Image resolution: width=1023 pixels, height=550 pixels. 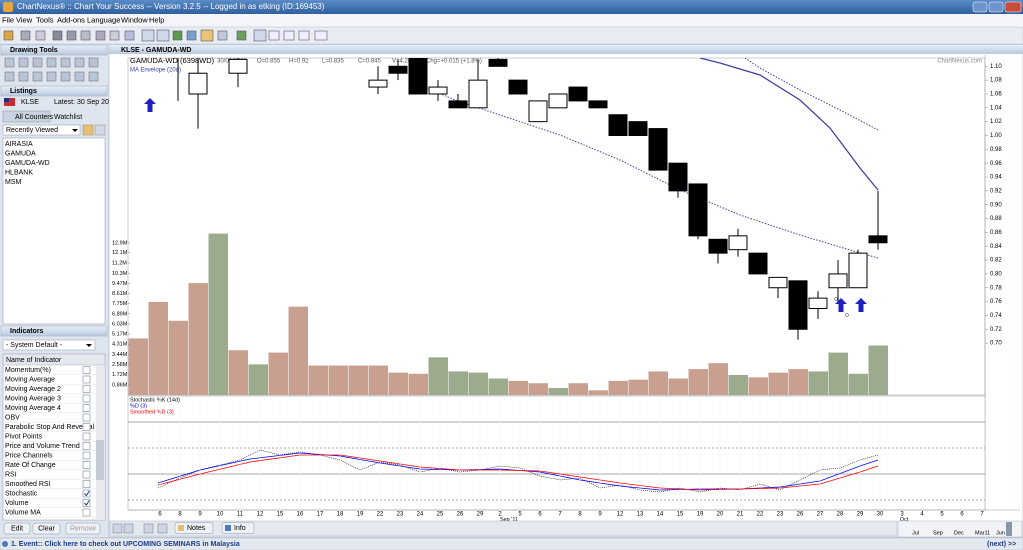 What do you see at coordinates (240, 528) in the screenshot?
I see `tab-label: Info` at bounding box center [240, 528].